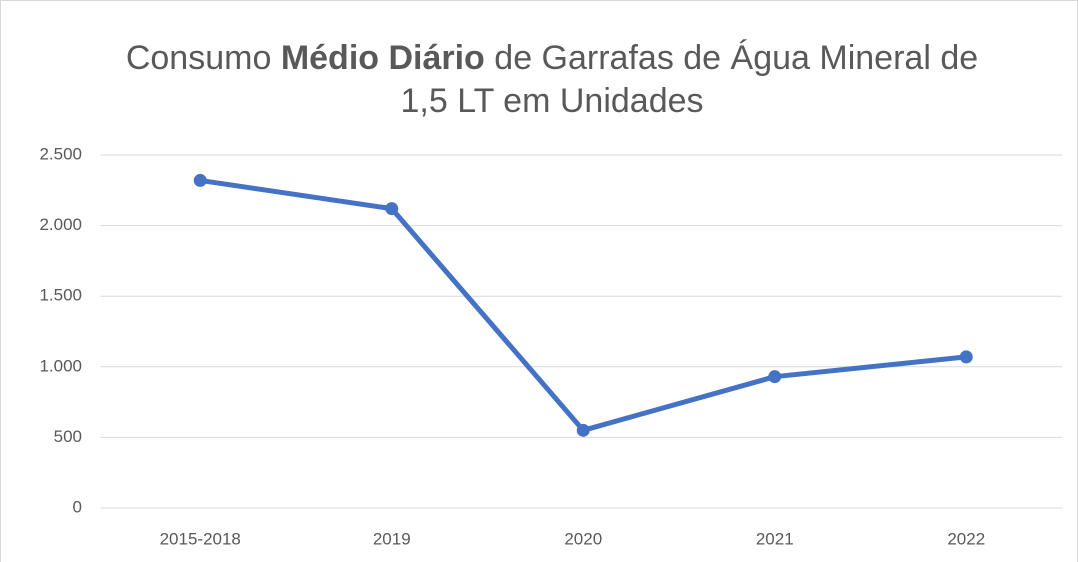 This screenshot has width=1078, height=562. I want to click on title-part: 1,5 LT em Unidades, so click(551, 101).